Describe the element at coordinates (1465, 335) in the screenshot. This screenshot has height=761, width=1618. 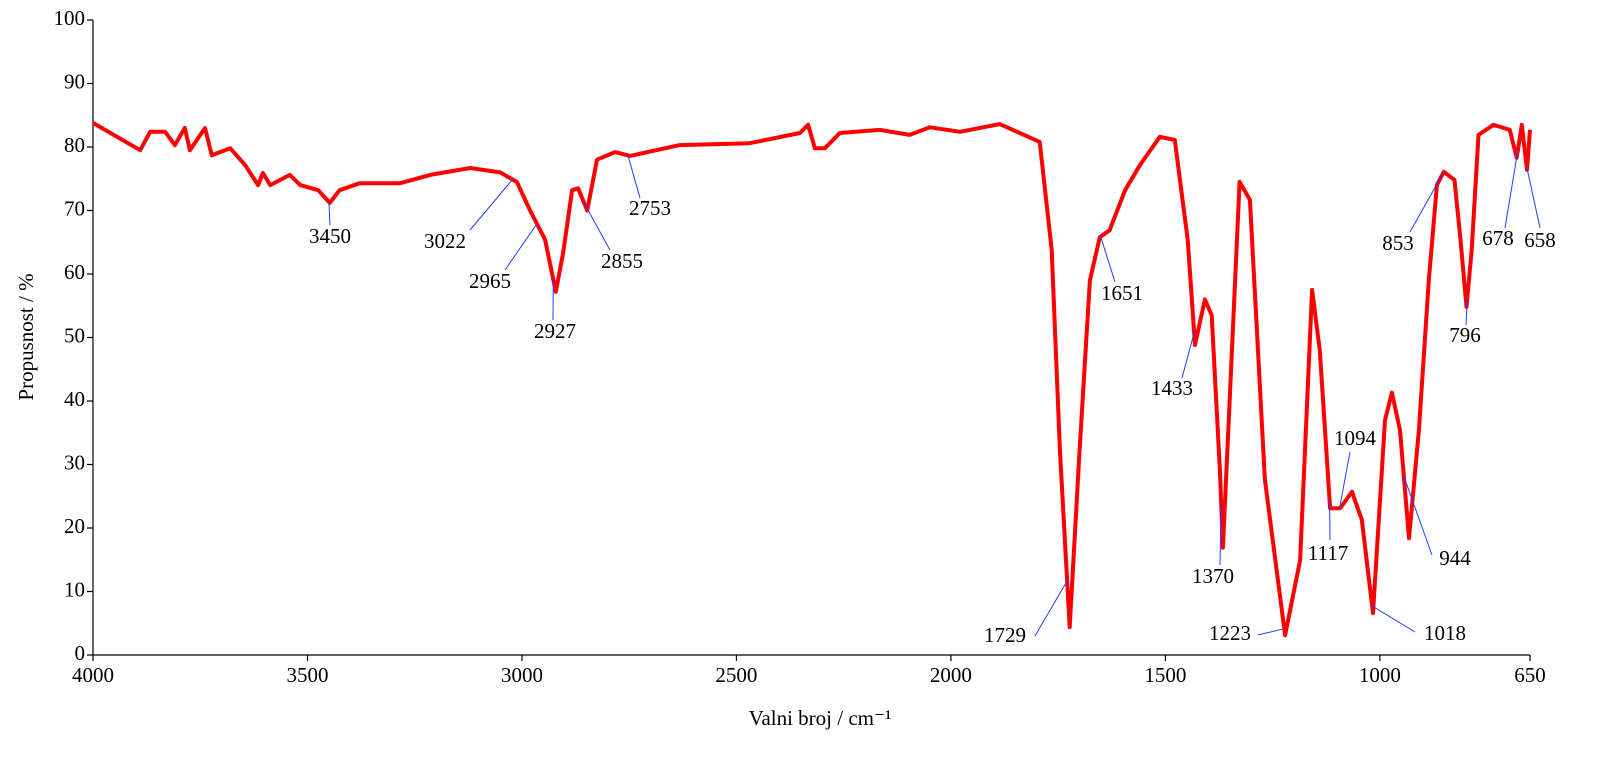
I see `annotation-label: 796` at that location.